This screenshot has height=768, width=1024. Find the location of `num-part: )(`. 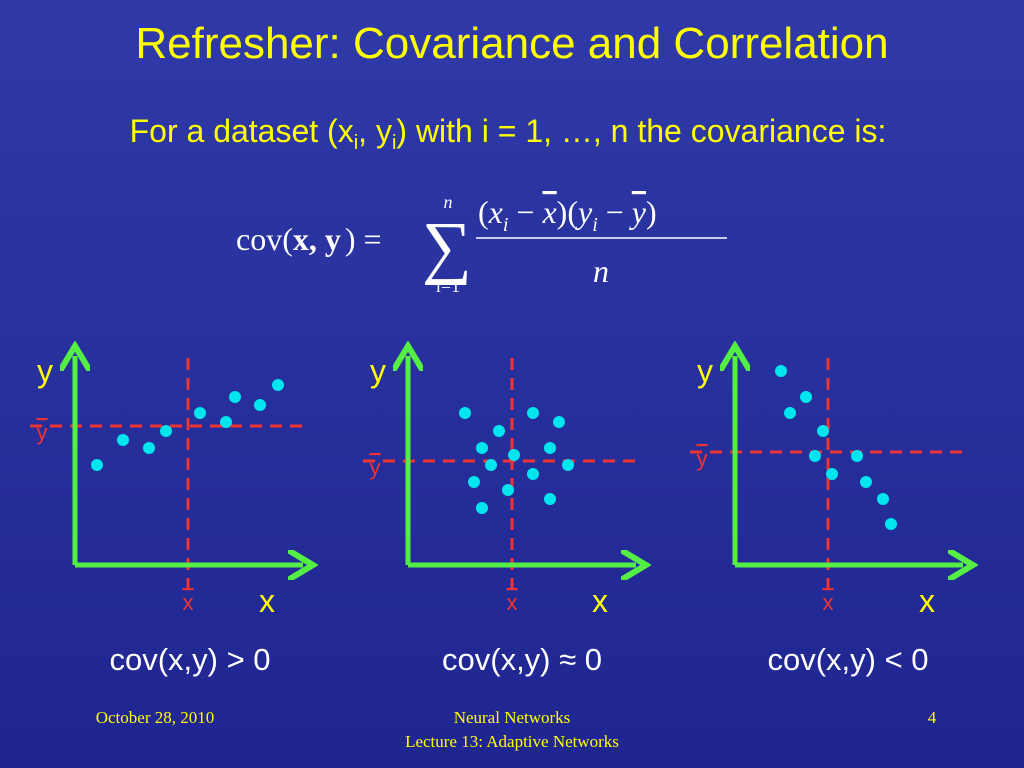

num-part: )( is located at coordinates (567, 212).